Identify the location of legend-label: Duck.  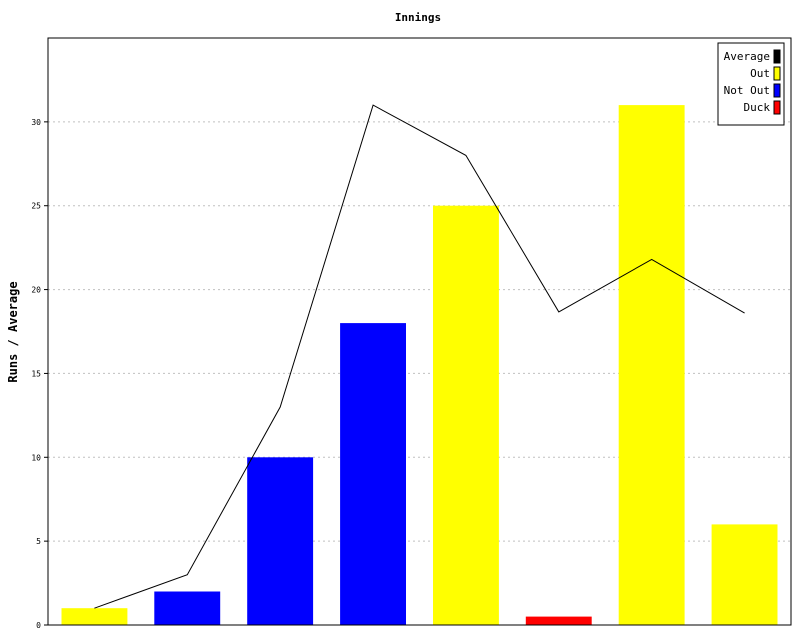
(757, 107).